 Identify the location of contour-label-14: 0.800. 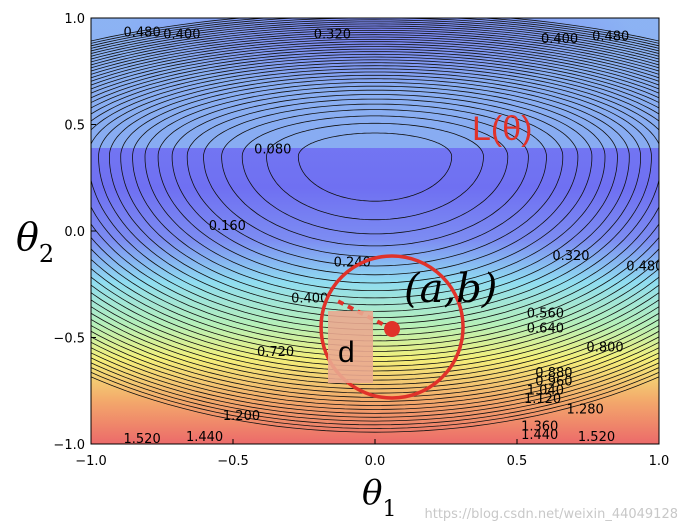
(604, 348).